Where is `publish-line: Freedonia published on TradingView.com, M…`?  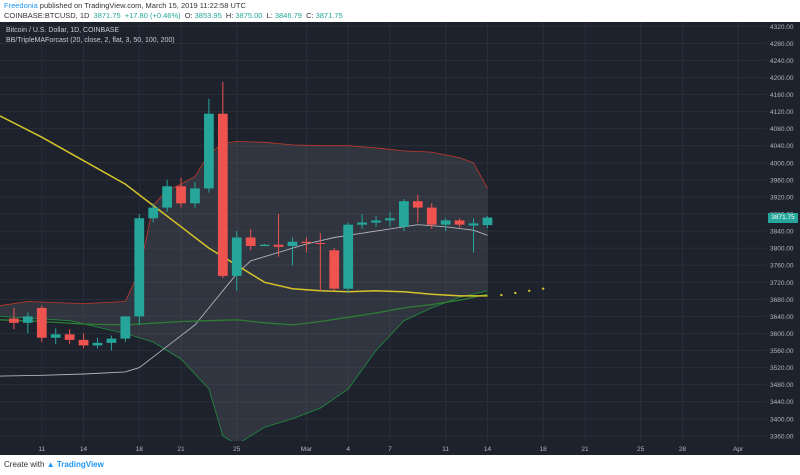 publish-line: Freedonia published on TradingView.com, M… is located at coordinates (126, 5).